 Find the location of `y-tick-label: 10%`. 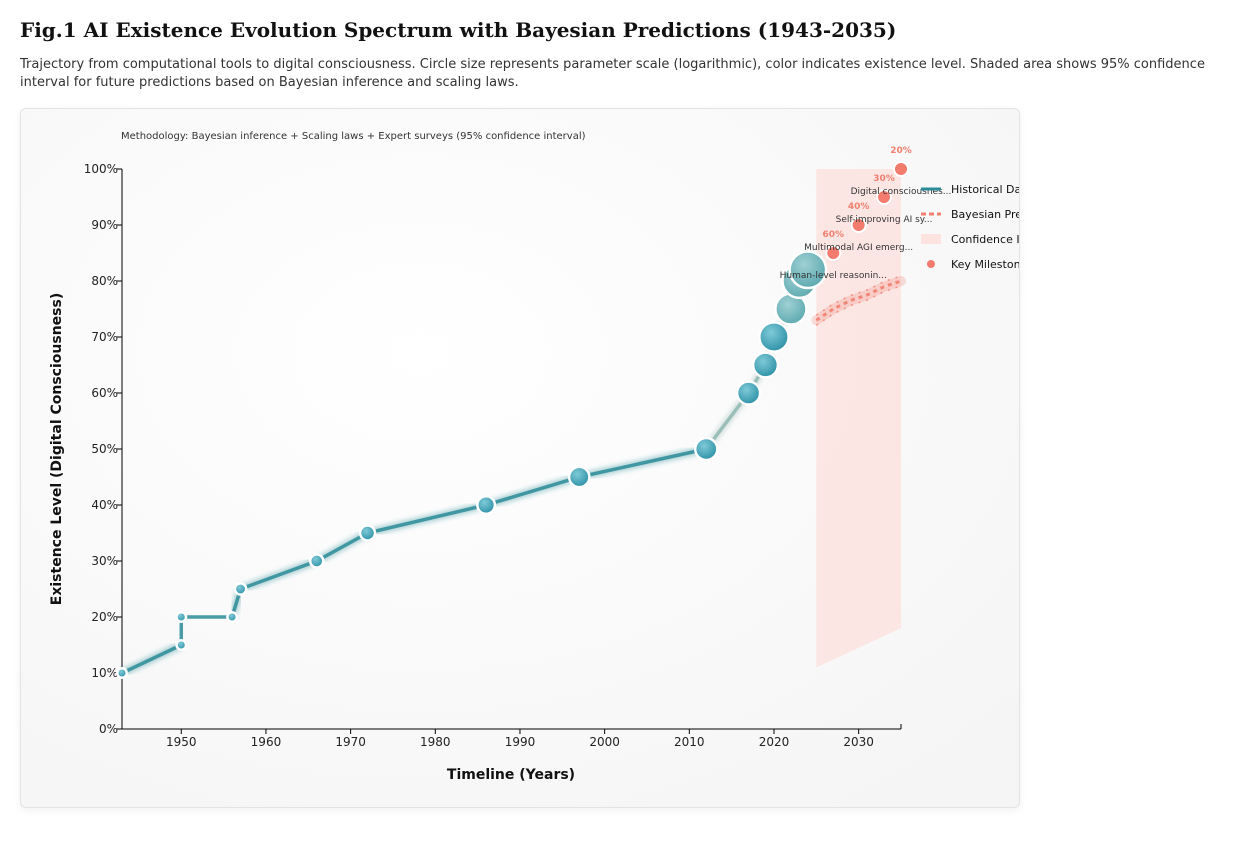

y-tick-label: 10% is located at coordinates (104, 673).